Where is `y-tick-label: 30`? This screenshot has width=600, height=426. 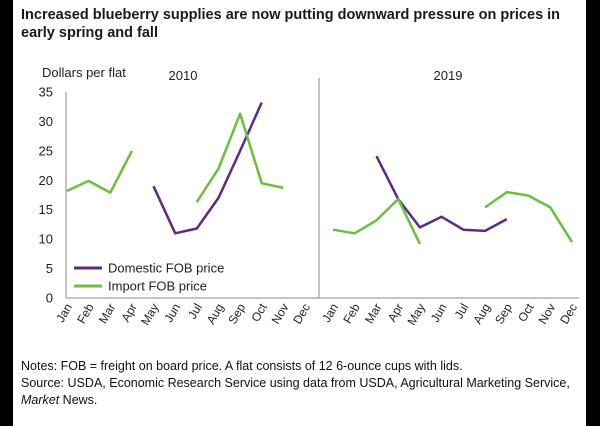 y-tick-label: 30 is located at coordinates (46, 121).